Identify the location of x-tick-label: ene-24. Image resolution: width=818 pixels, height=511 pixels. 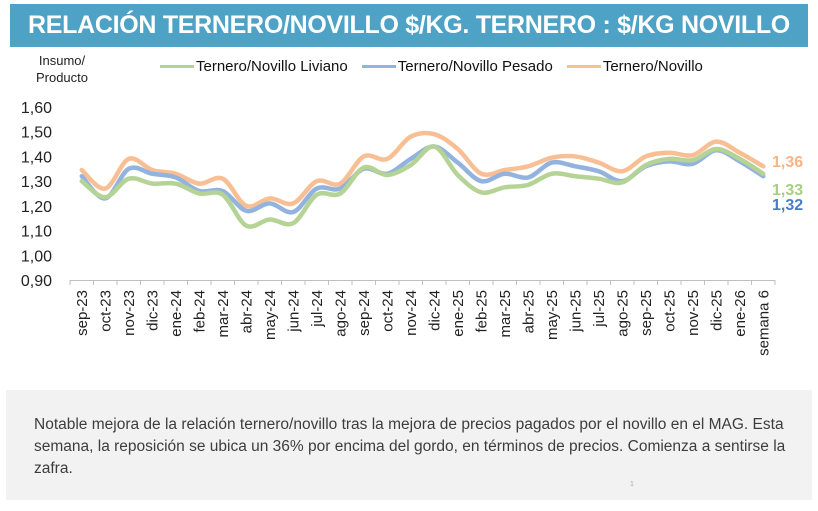
(176, 313).